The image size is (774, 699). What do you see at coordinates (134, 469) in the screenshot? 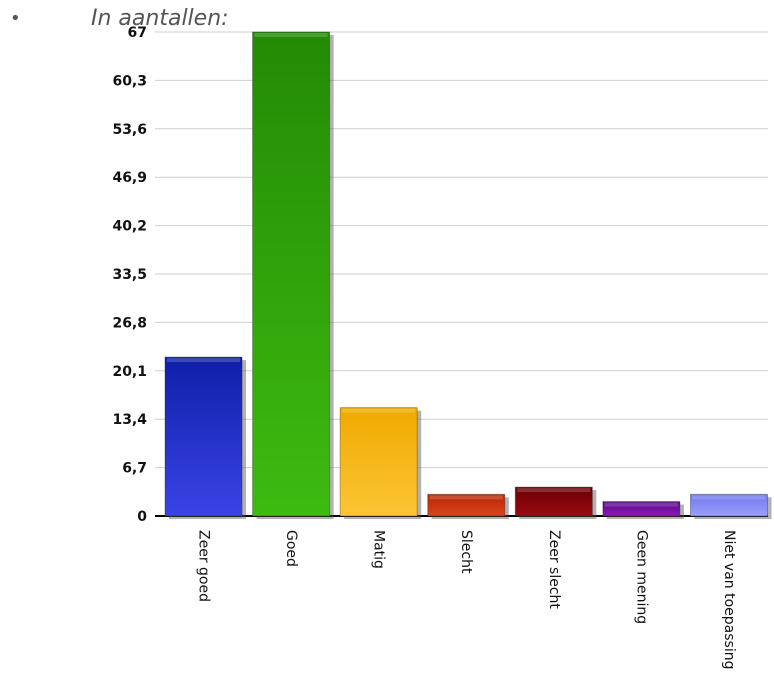
I see `y-tick-label: 6,7` at bounding box center [134, 469].